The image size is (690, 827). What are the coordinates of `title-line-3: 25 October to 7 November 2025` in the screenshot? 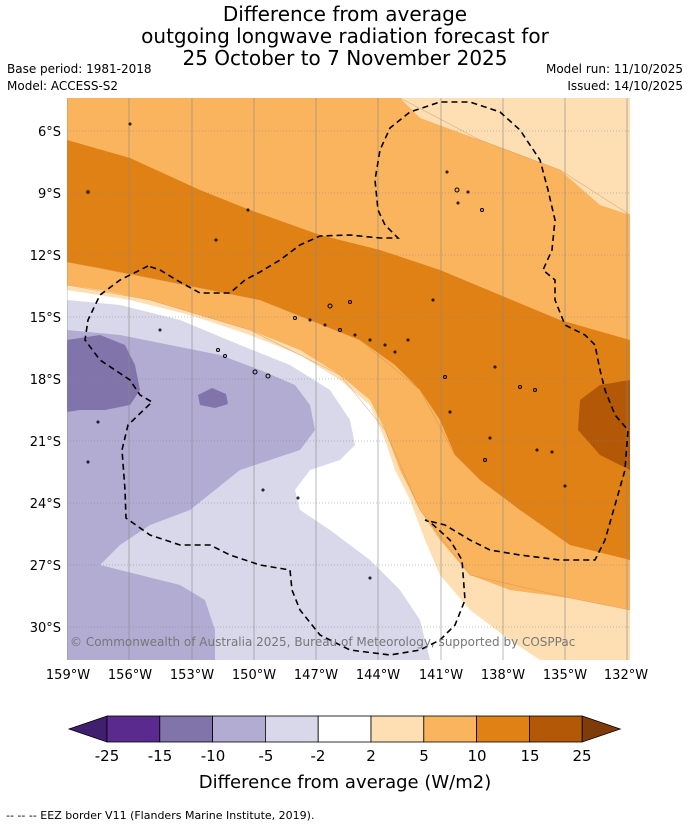 It's located at (345, 58).